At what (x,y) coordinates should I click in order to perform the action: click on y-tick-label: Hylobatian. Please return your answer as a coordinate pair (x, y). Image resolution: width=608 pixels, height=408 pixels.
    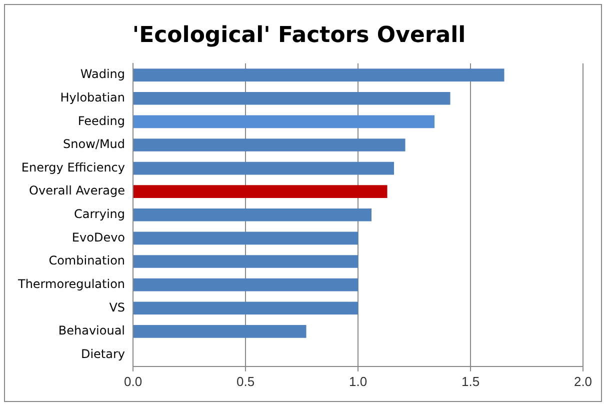
    Looking at the image, I should click on (93, 97).